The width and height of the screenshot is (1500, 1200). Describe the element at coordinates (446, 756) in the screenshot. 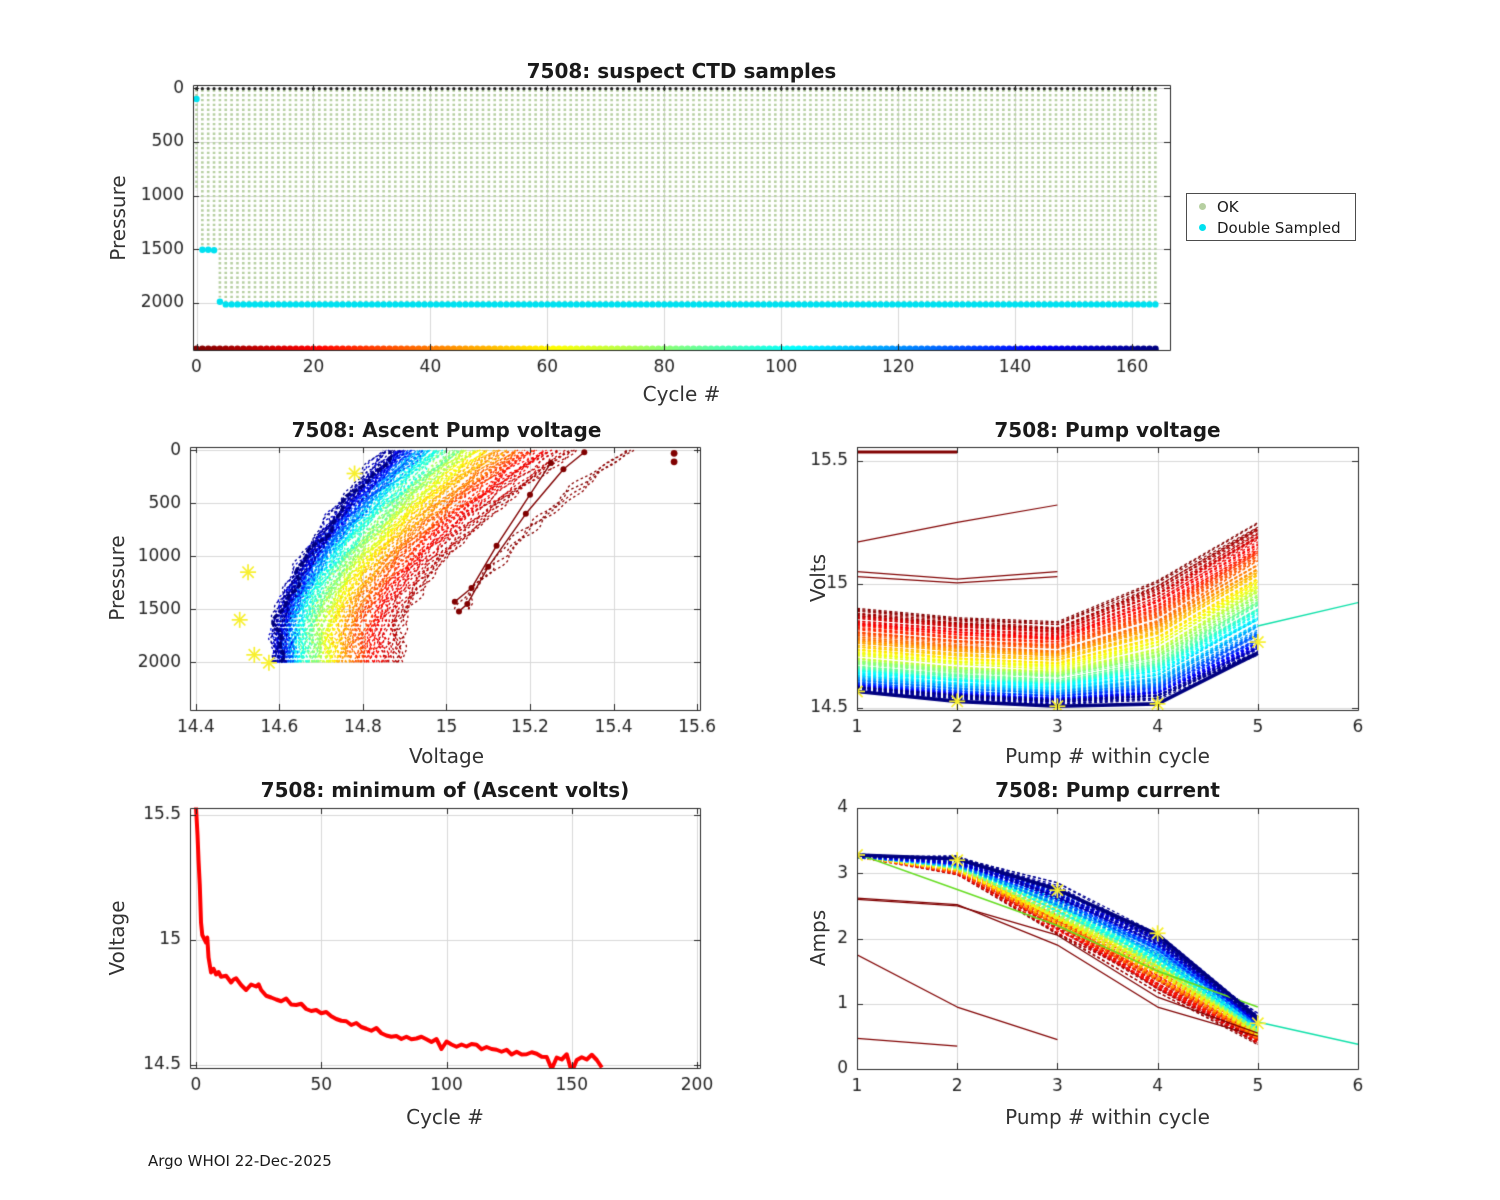

I see `xlabel-ascent-voltage: Voltage` at that location.